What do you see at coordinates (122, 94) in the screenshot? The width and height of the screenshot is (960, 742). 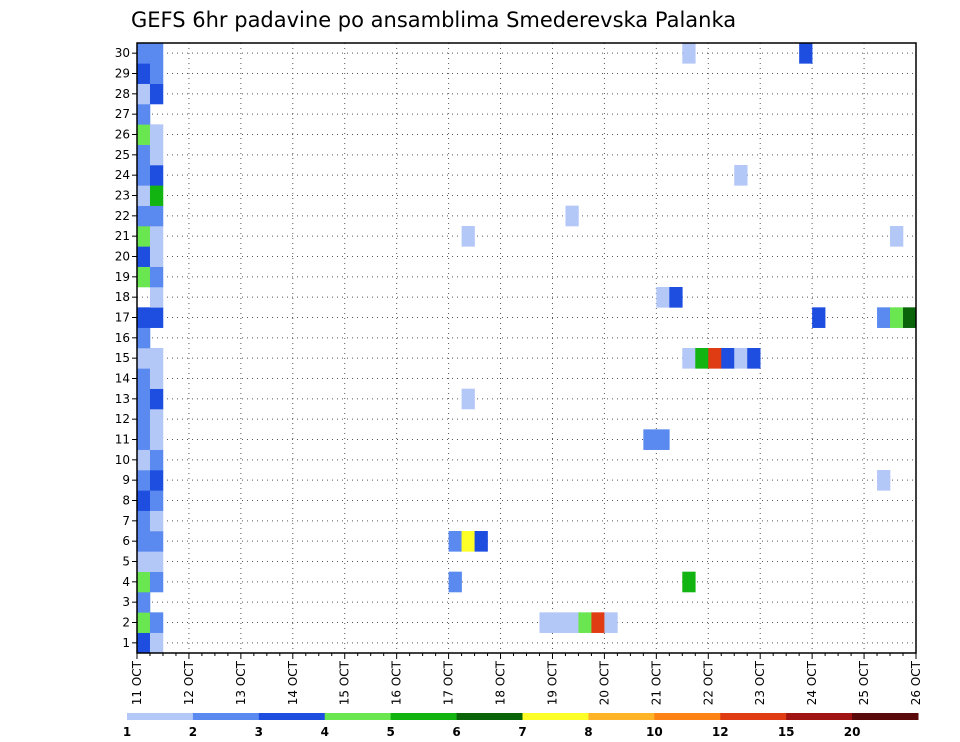 I see `y-tick-label: 28` at bounding box center [122, 94].